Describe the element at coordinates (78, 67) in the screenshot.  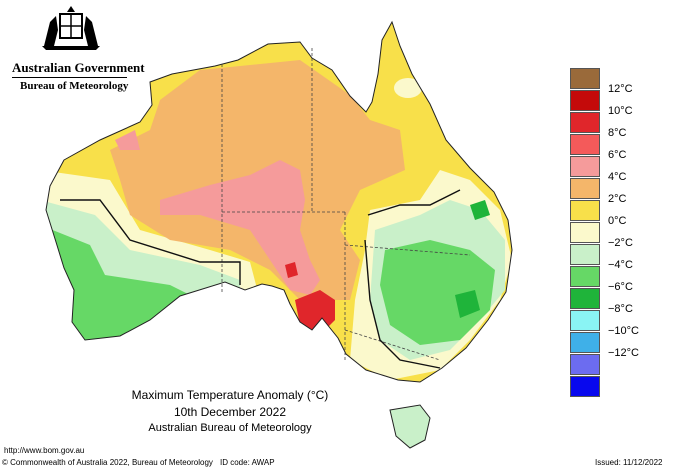
I see `government-title: Australian Government` at that location.